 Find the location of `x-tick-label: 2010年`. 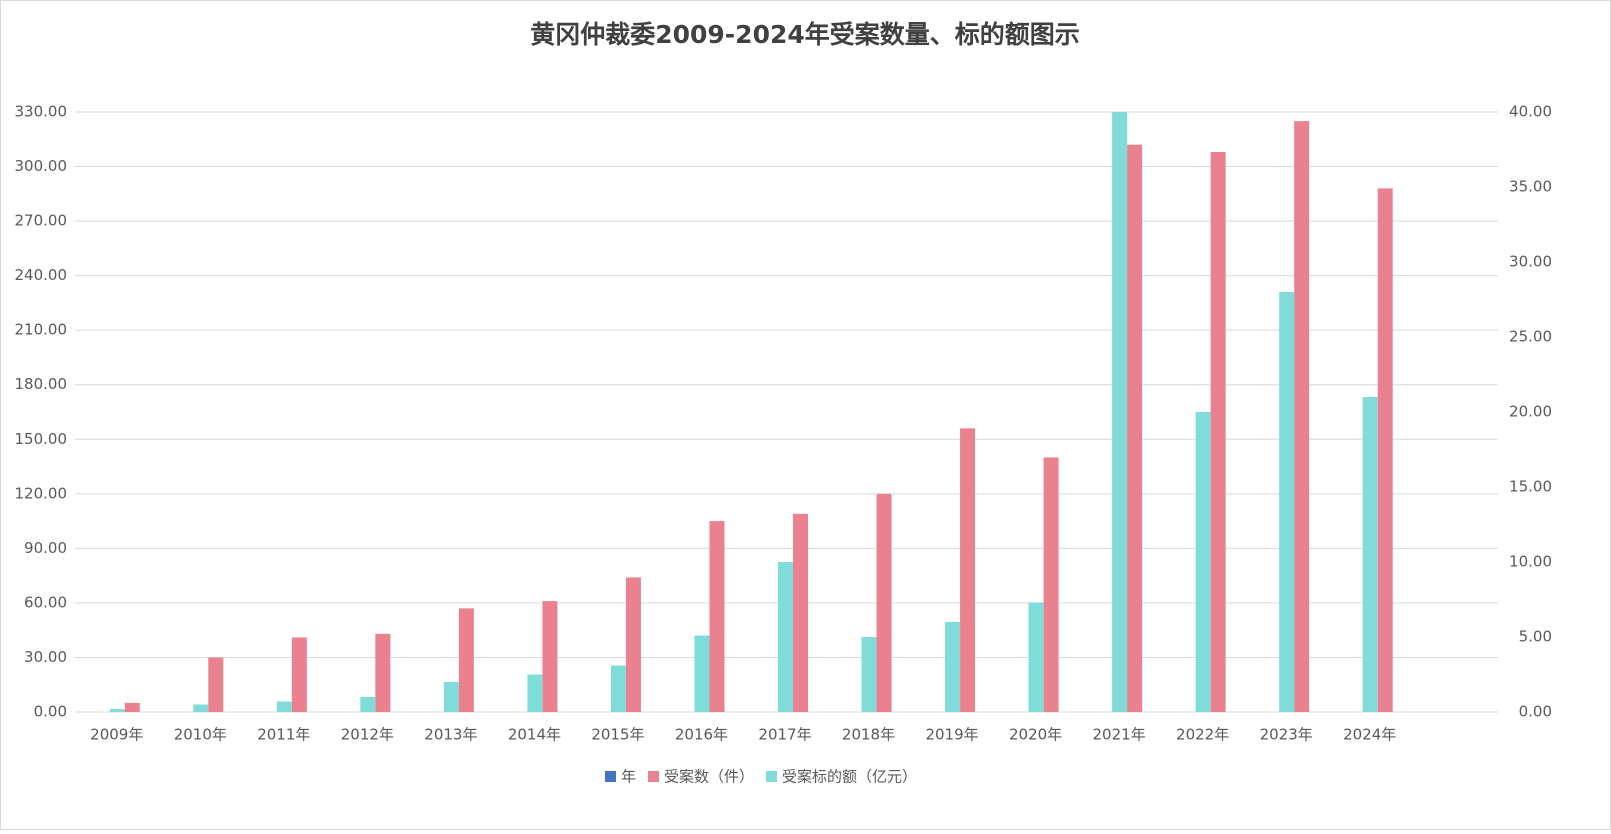

x-tick-label: 2010年 is located at coordinates (200, 735).